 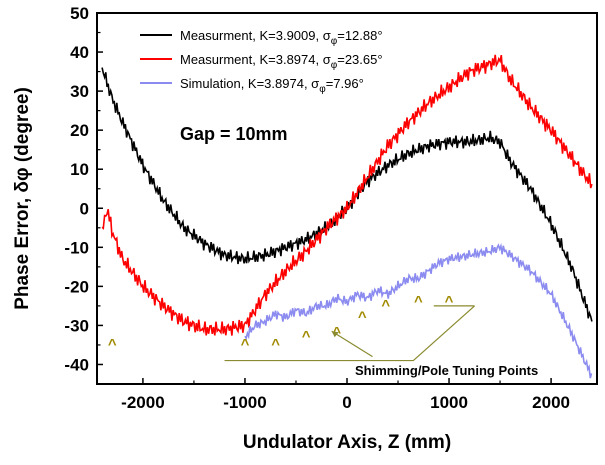 I want to click on y-tick-label: 30, so click(x=79, y=91).